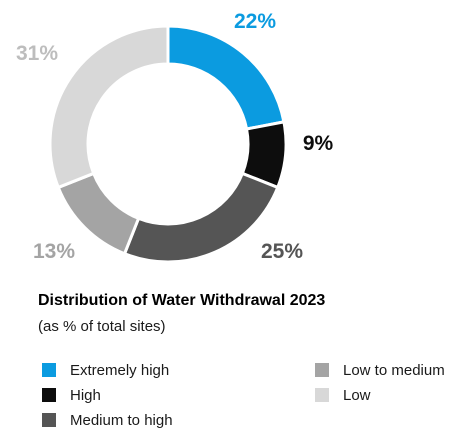 This screenshot has width=473, height=441. Describe the element at coordinates (182, 300) in the screenshot. I see `chart-title: Distribution of Water Withdrawal 2023` at that location.